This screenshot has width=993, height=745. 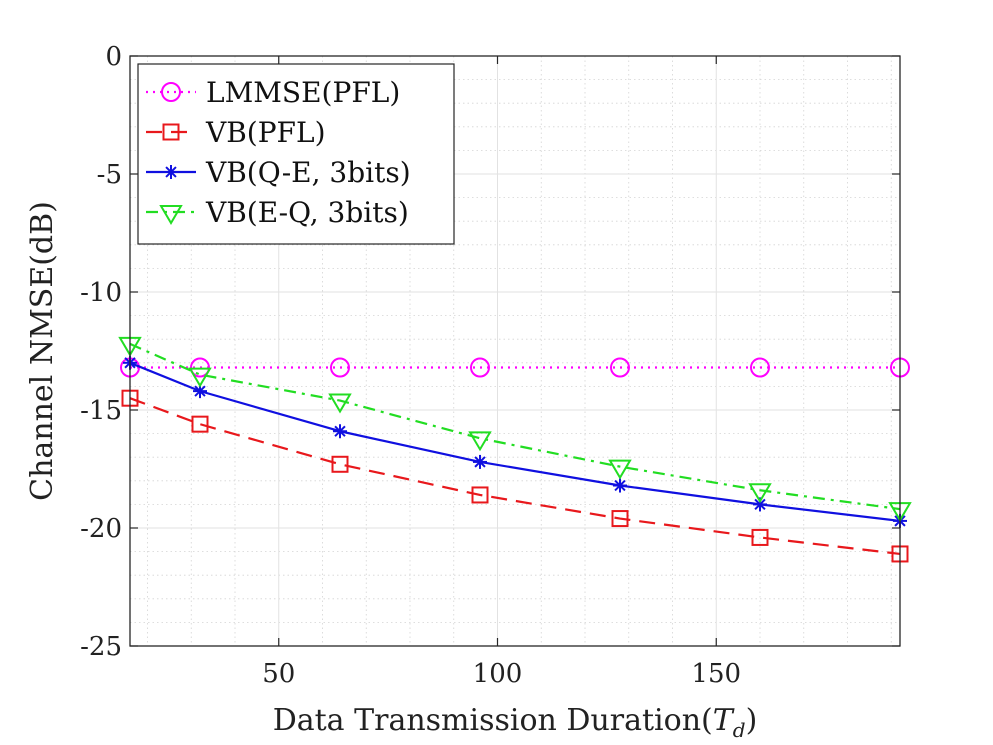 I want to click on legend-entry: LMMSE(PFL), so click(x=273, y=92).